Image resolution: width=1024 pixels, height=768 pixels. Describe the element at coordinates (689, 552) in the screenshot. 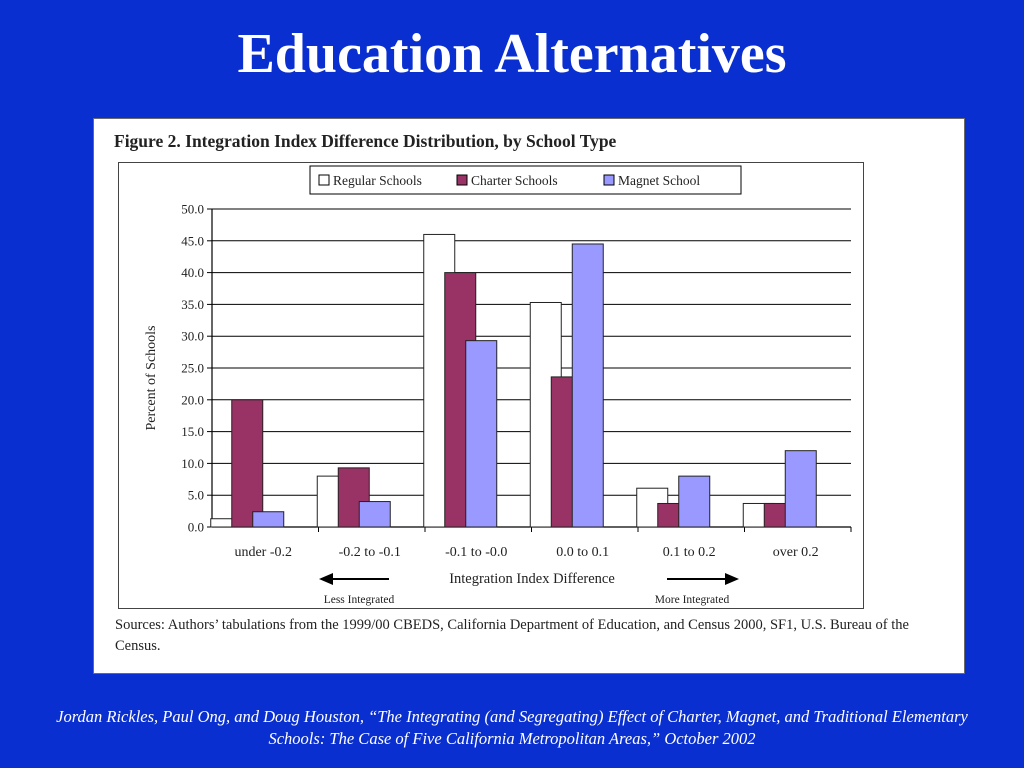

I see `x-tick-label: 0.1 to 0.2` at that location.